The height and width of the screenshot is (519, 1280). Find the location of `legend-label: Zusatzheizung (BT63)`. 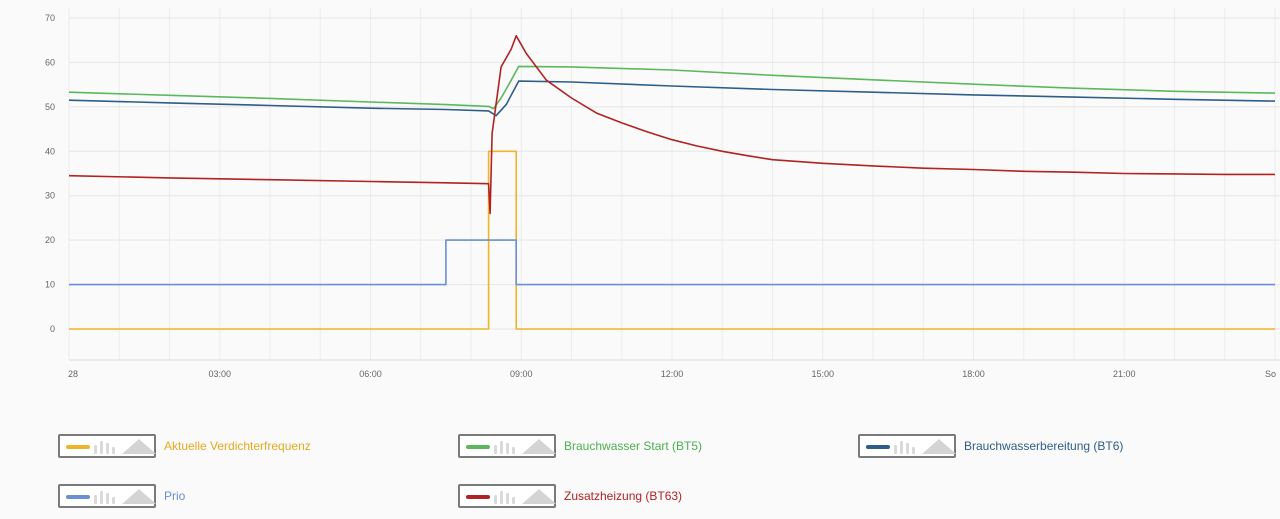

legend-label: Zusatzheizung (BT63) is located at coordinates (623, 496).